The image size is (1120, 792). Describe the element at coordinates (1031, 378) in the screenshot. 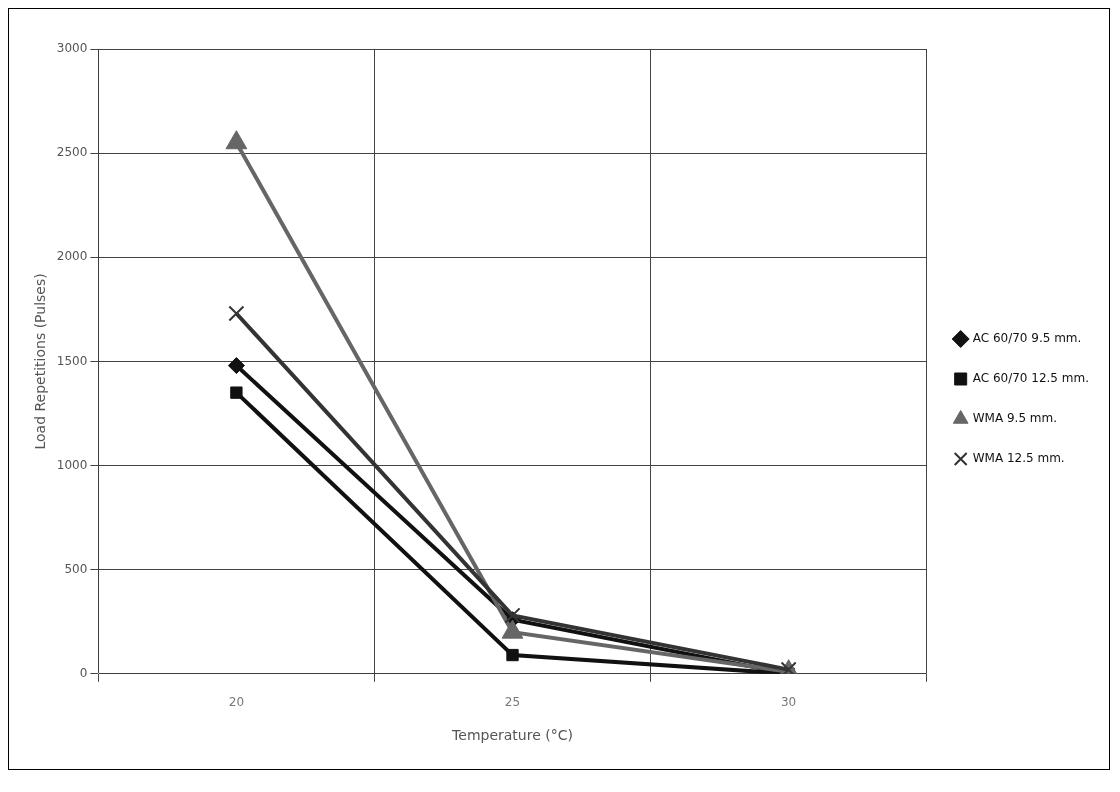

I see `legend-label: AC 60/70 12.5 mm.` at that location.